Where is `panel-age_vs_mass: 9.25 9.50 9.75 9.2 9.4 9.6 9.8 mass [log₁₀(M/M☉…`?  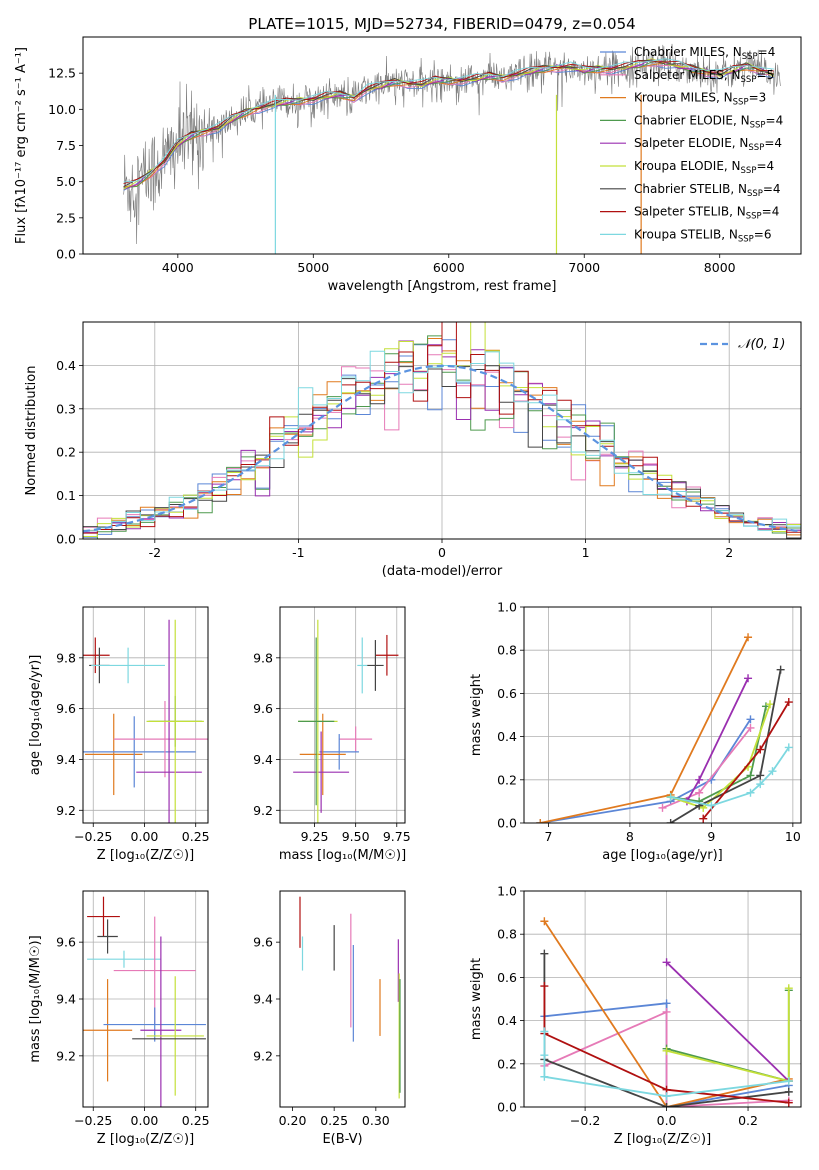 panel-age_vs_mass: 9.25 9.50 9.75 9.2 9.4 9.6 9.8 mass [log₁₀(M/M☉… is located at coordinates (332, 734).